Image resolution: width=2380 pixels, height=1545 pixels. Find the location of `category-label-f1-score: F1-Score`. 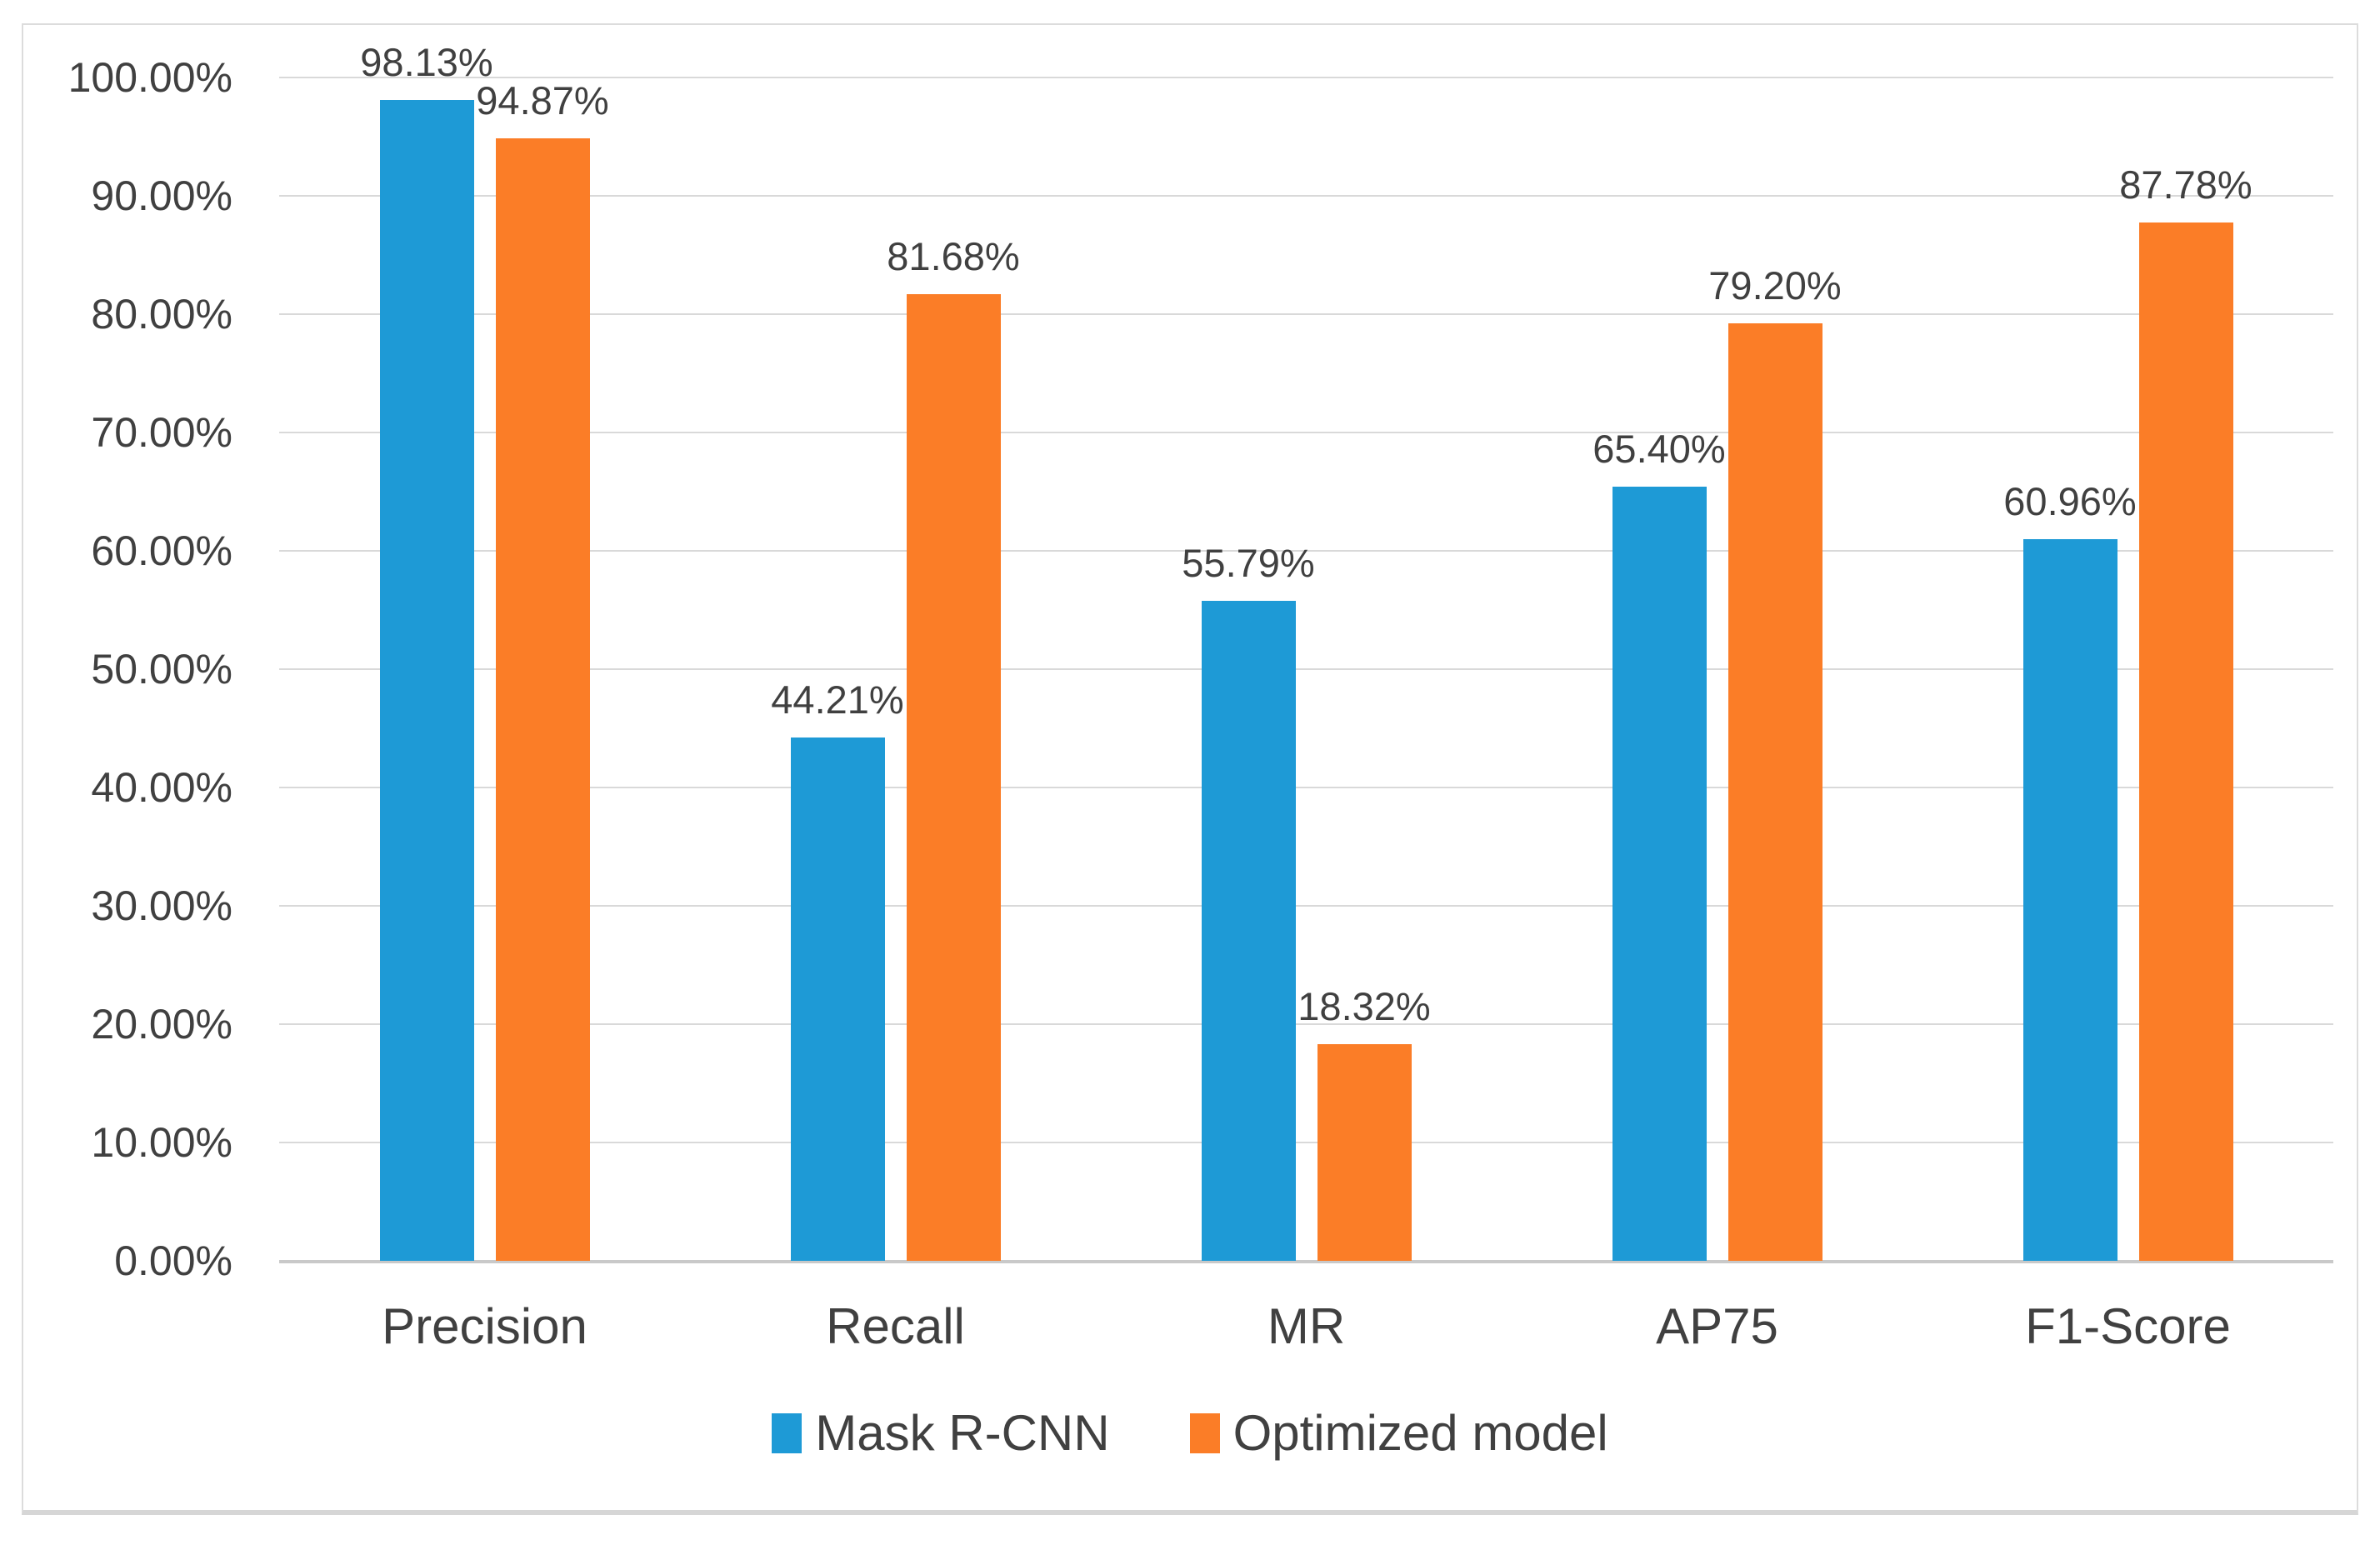

category-label-f1-score: F1-Score is located at coordinates (2128, 1326).